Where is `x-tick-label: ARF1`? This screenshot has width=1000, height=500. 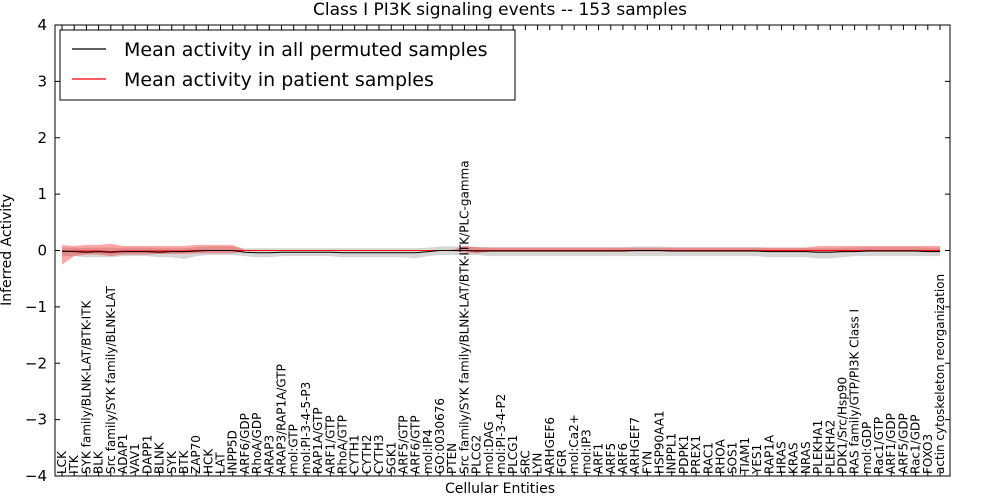 x-tick-label: ARF1 is located at coordinates (599, 458).